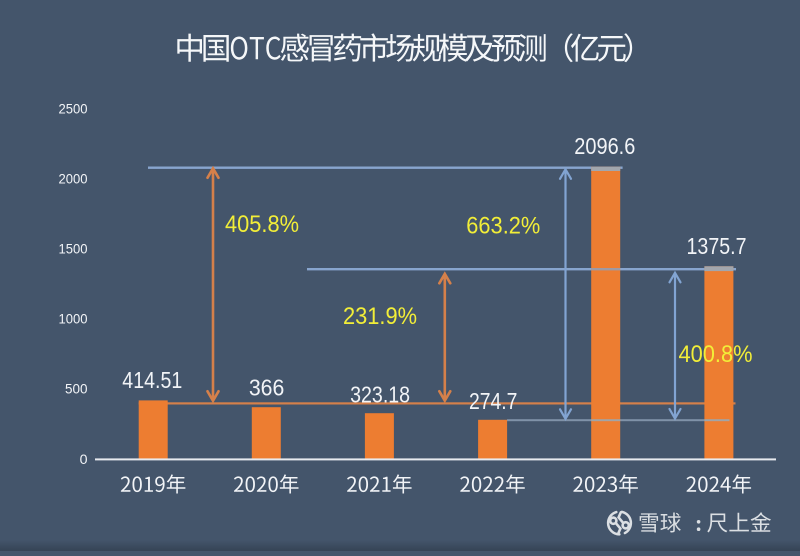 Image resolution: width=800 pixels, height=556 pixels. I want to click on svg-text: 1375.7, so click(717, 246).